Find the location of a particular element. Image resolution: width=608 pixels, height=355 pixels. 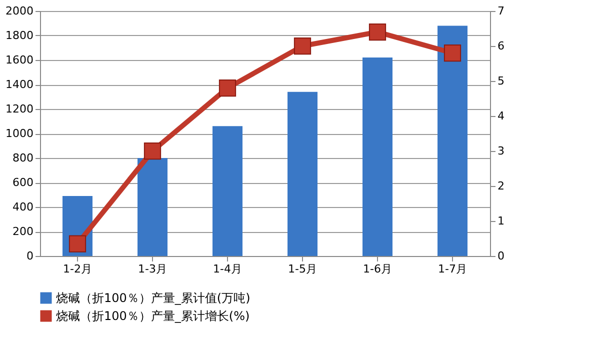

x-tick-label: 1-5月 is located at coordinates (302, 269).